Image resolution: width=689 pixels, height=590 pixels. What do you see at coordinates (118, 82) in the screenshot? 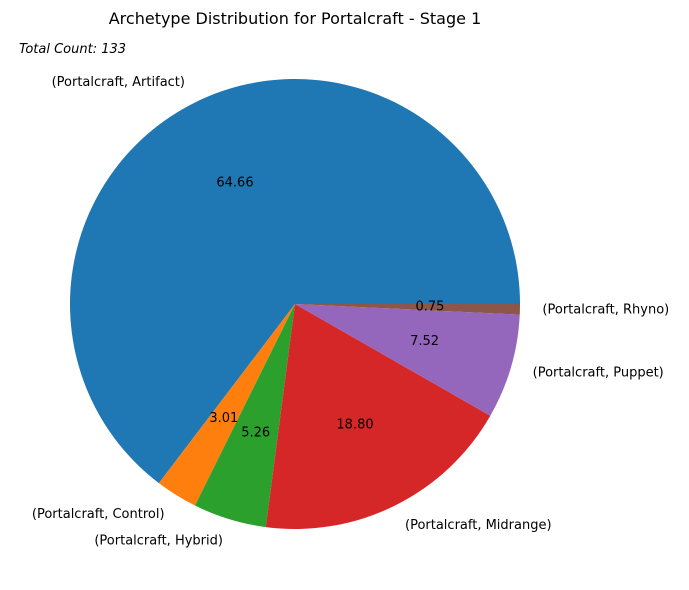
I see `slice-label: (Portalcraft, Artifact)` at bounding box center [118, 82].